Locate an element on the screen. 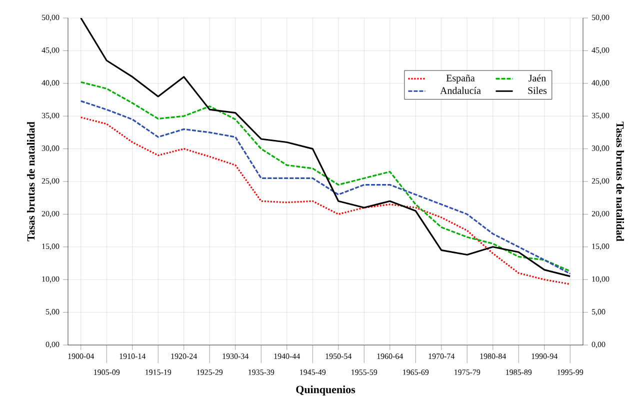 This screenshot has width=641, height=400. legend-label: España is located at coordinates (460, 79).